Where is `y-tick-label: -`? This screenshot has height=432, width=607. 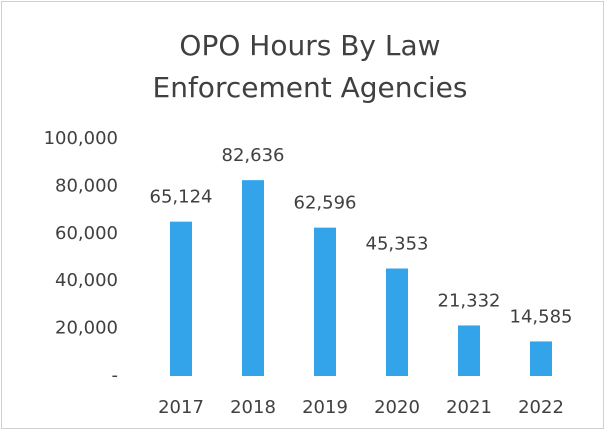 y-tick-label: - is located at coordinates (115, 375).